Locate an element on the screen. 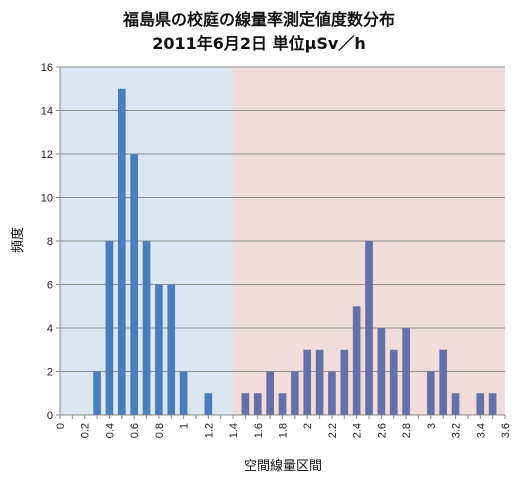 This screenshot has height=480, width=518. x-tick-label: 3.6 is located at coordinates (506, 430).